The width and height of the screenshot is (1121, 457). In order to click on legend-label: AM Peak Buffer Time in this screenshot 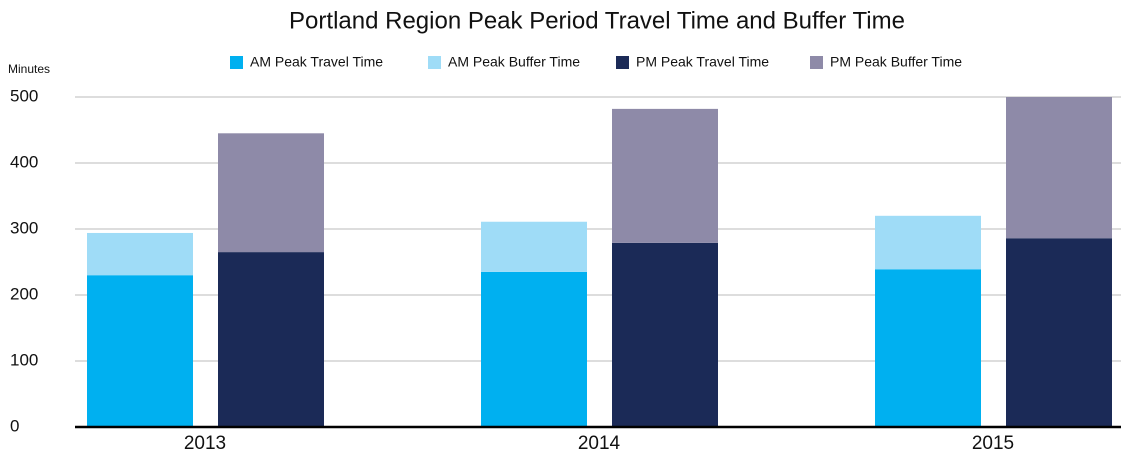, I will do `click(514, 62)`.